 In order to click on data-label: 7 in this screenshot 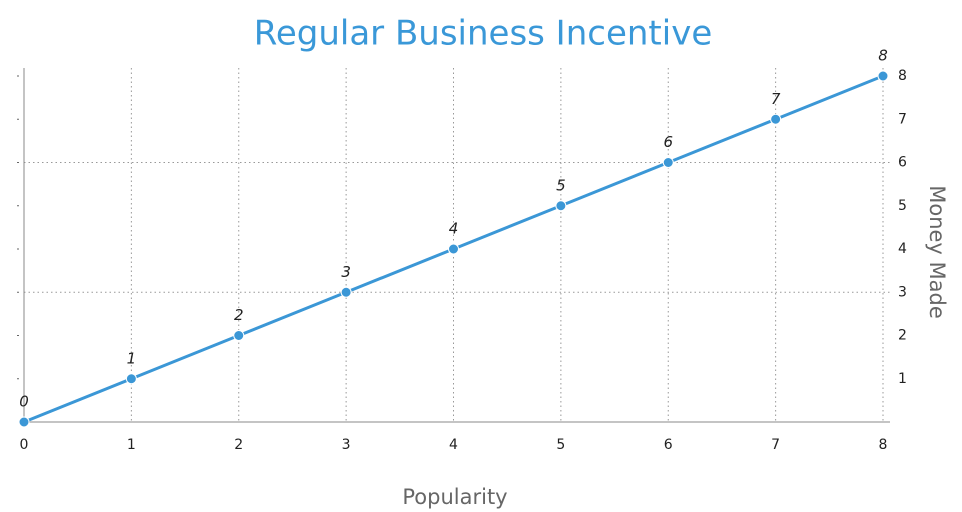, I will do `click(776, 99)`.